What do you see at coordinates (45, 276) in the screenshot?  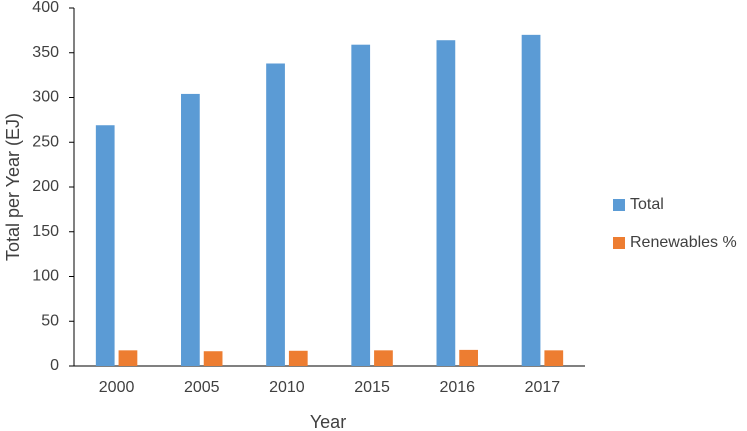 I see `y-tick-label: 100` at bounding box center [45, 276].